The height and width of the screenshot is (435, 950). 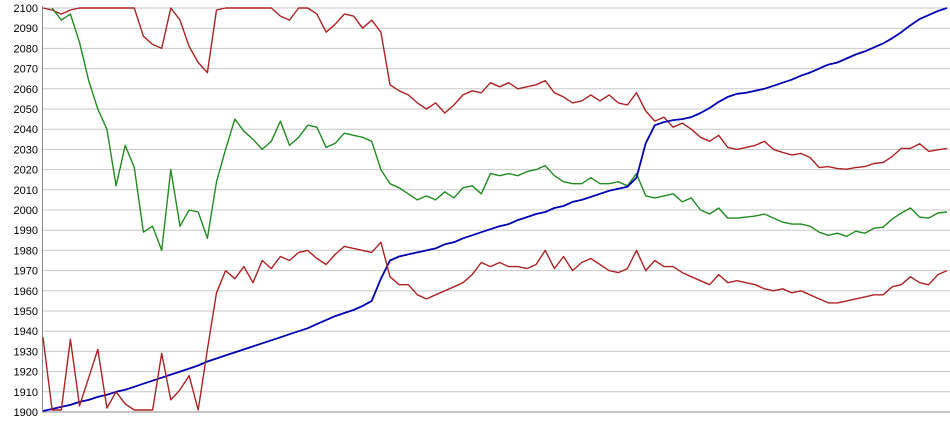 What do you see at coordinates (26, 231) in the screenshot?
I see `y-tick-label: 1990` at bounding box center [26, 231].